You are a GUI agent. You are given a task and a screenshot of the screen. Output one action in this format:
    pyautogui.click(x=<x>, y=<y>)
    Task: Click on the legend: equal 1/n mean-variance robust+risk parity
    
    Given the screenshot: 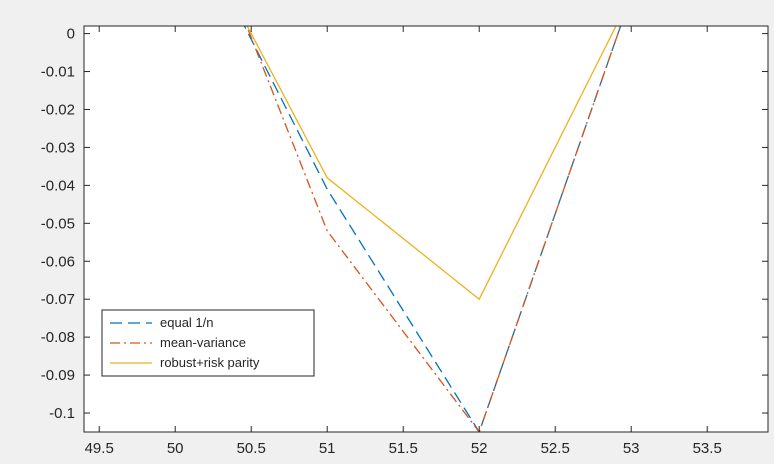 What is the action you would take?
    pyautogui.click(x=208, y=343)
    